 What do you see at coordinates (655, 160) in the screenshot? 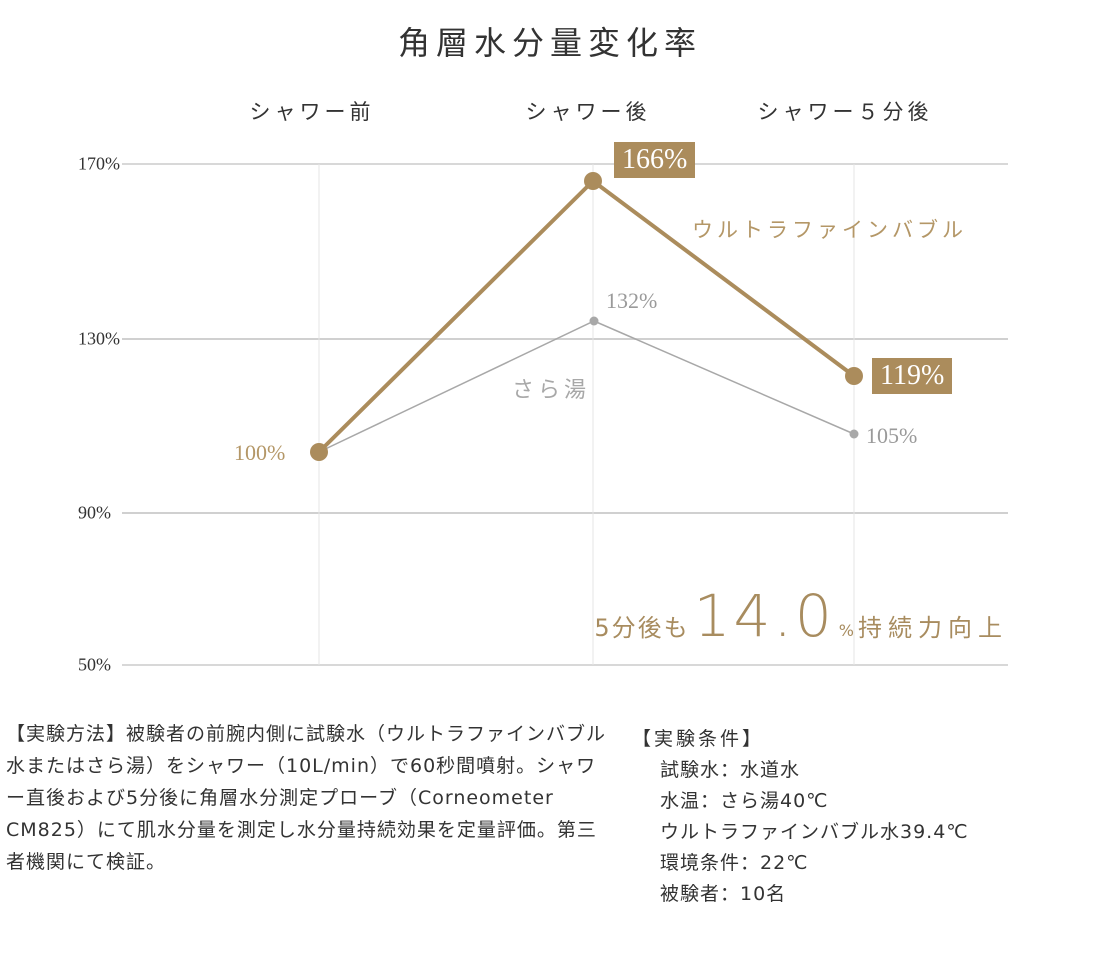
I see `value-badge-166: 166%` at bounding box center [655, 160].